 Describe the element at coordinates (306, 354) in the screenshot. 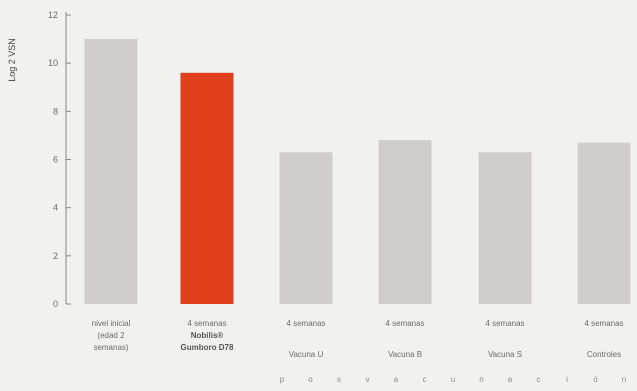

I see `category-label: Vacuna U` at that location.